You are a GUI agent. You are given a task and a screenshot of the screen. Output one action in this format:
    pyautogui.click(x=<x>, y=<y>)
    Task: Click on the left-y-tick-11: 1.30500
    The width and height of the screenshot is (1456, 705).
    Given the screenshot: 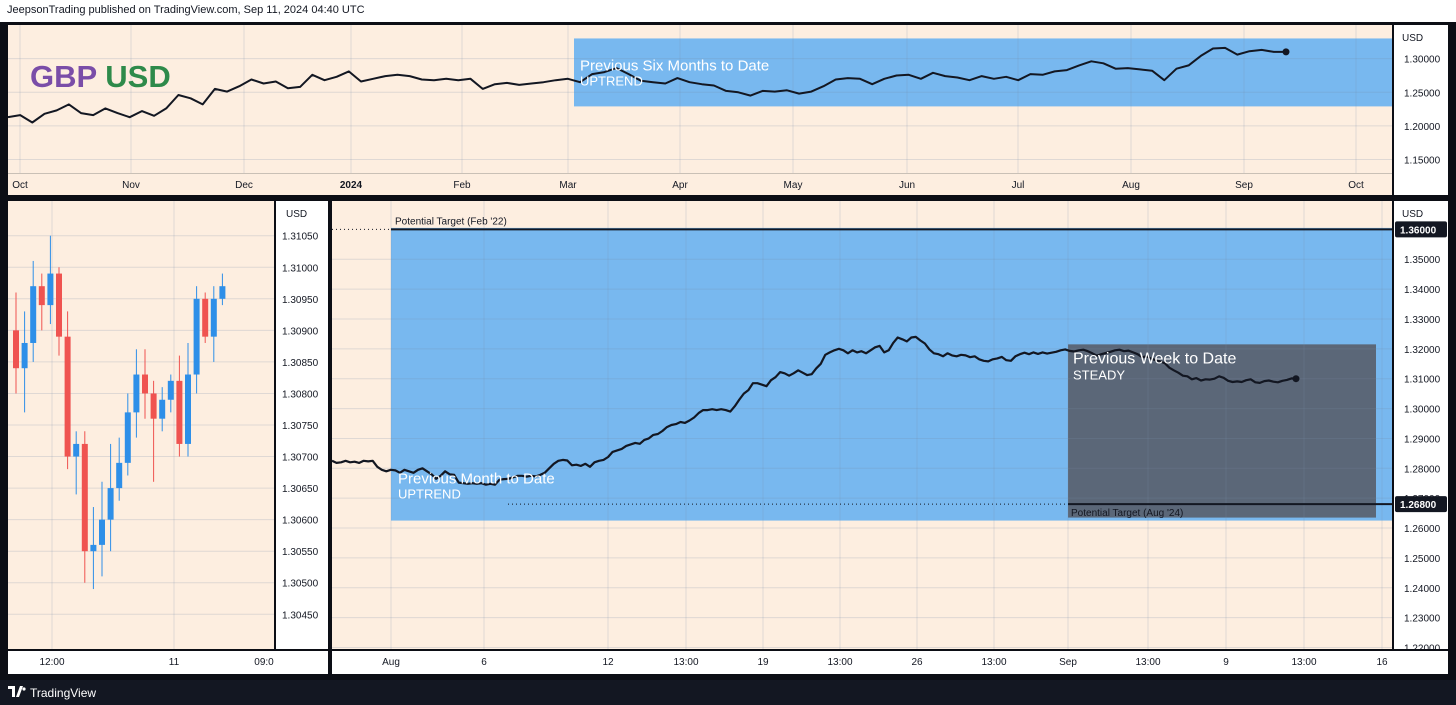 What is the action you would take?
    pyautogui.click(x=300, y=584)
    